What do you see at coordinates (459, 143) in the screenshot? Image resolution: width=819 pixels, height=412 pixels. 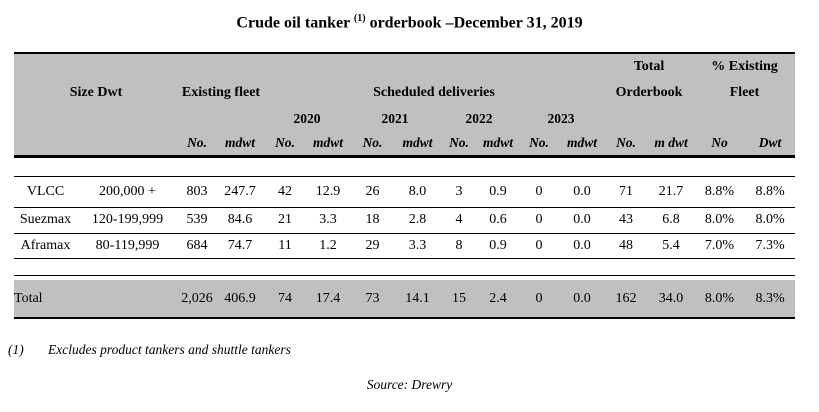 I see `subheader-2022-no: No.` at bounding box center [459, 143].